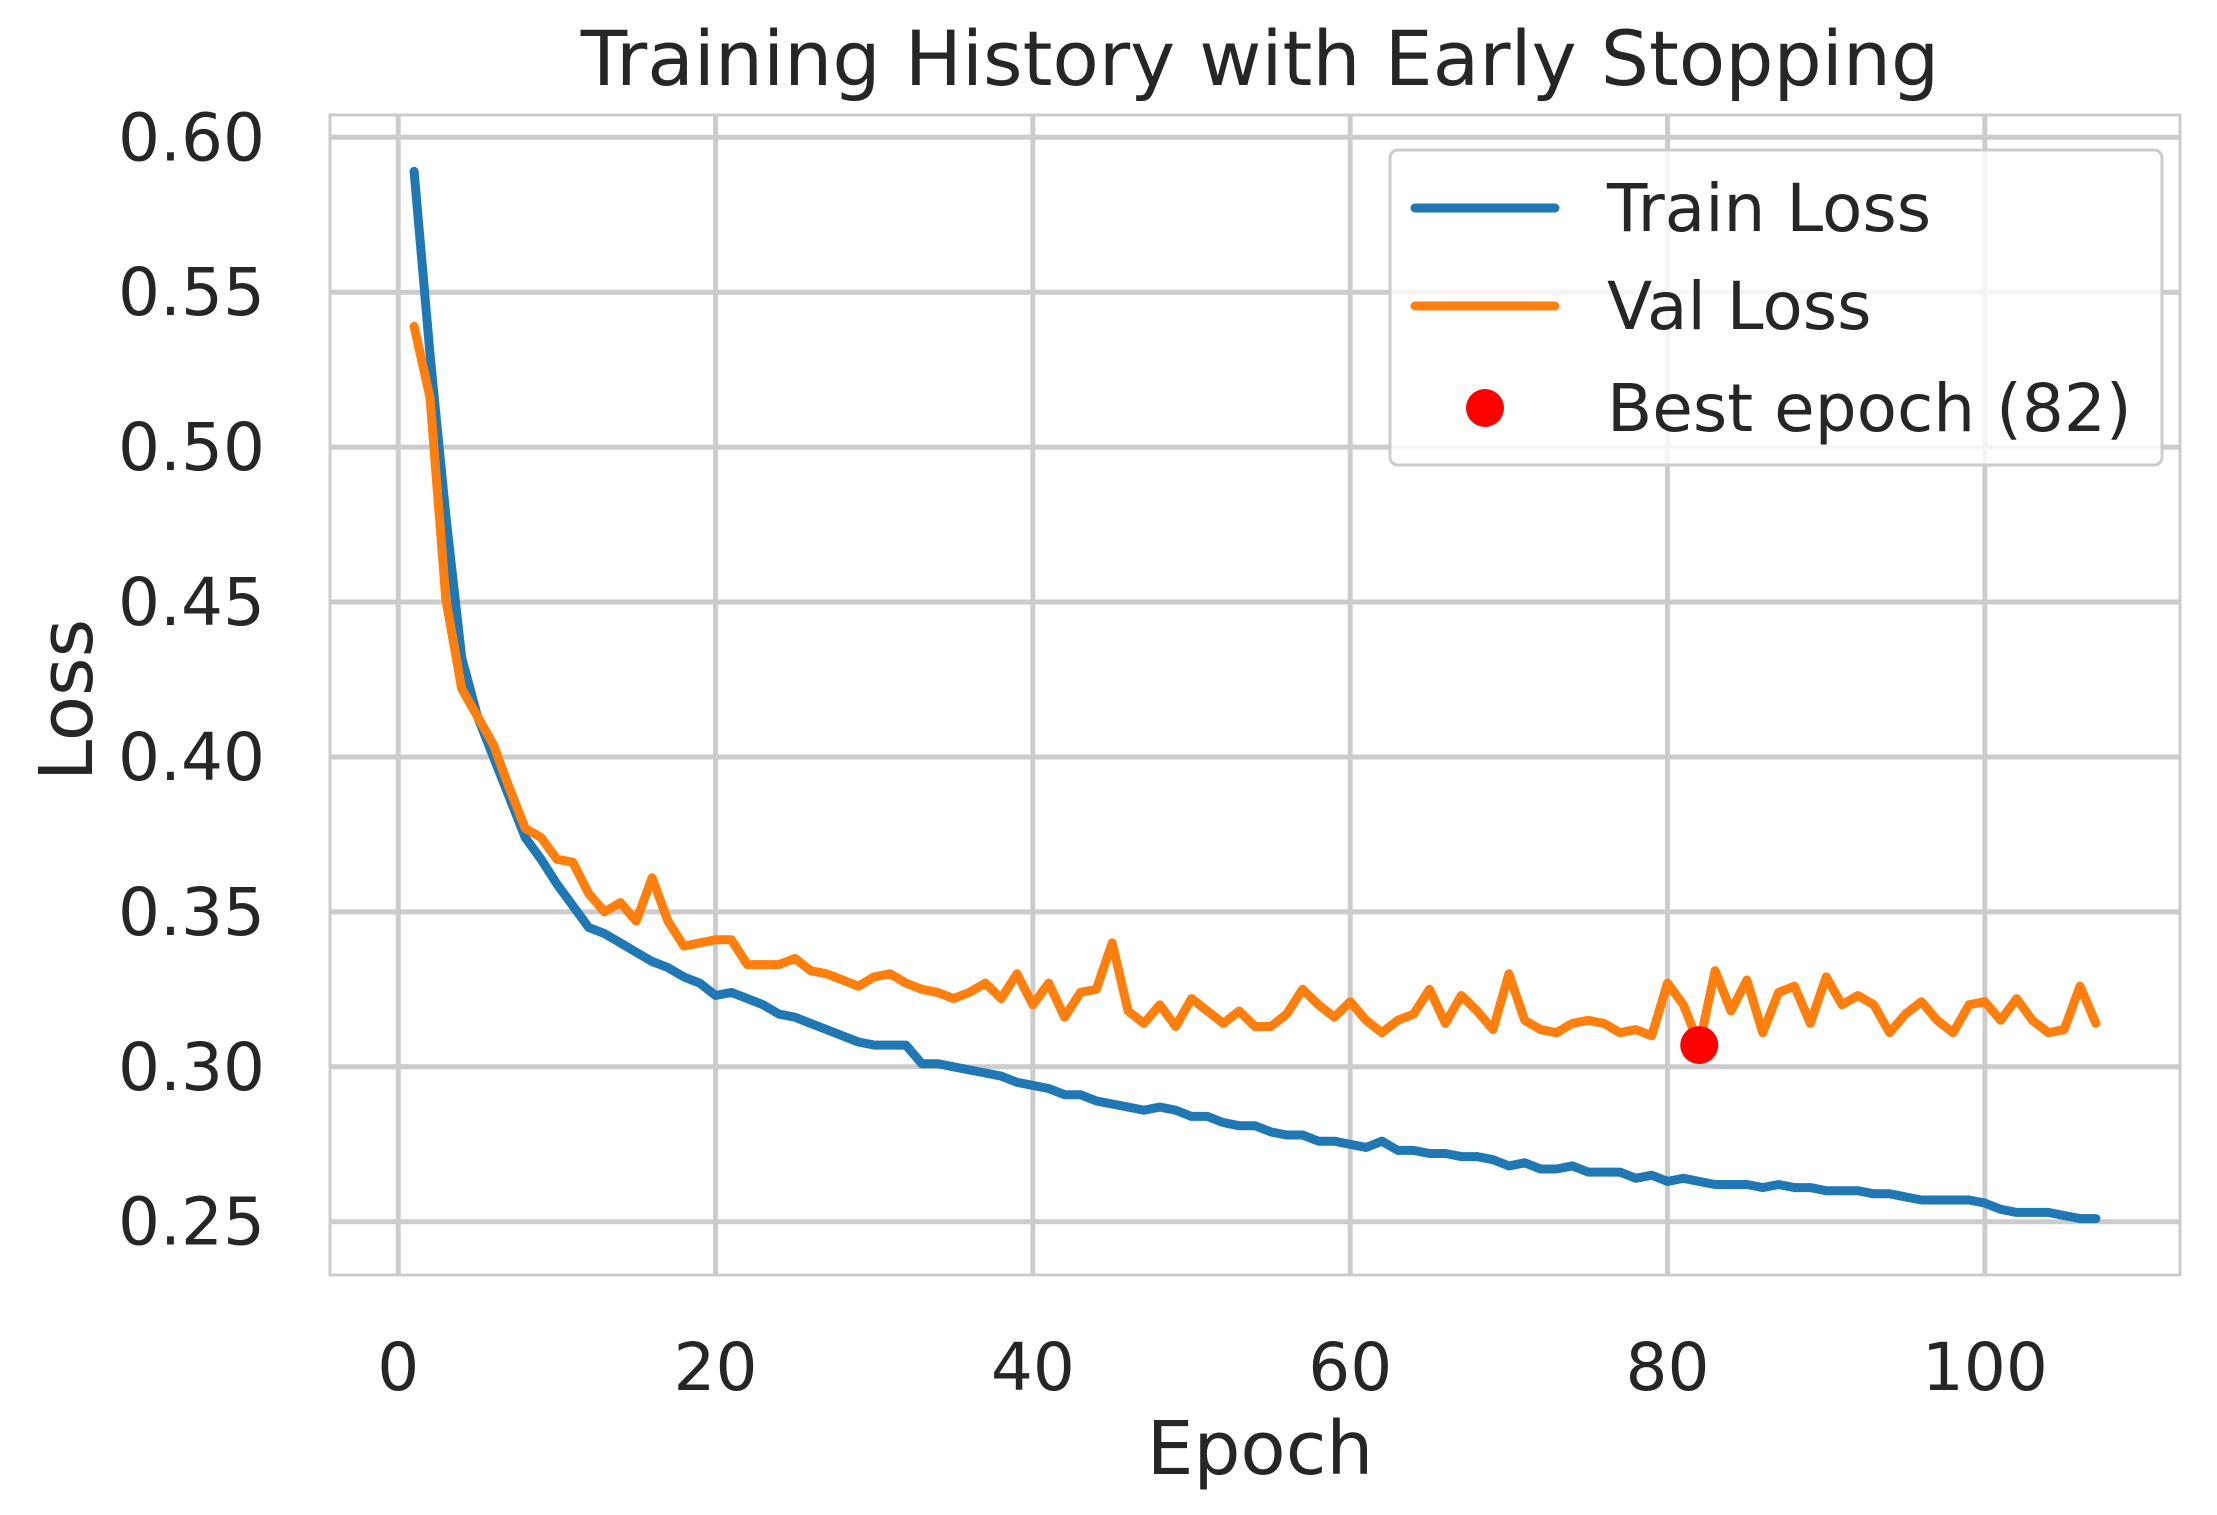 The height and width of the screenshot is (1515, 2217). What do you see at coordinates (191, 602) in the screenshot?
I see `y-tick-label: 0.45` at bounding box center [191, 602].